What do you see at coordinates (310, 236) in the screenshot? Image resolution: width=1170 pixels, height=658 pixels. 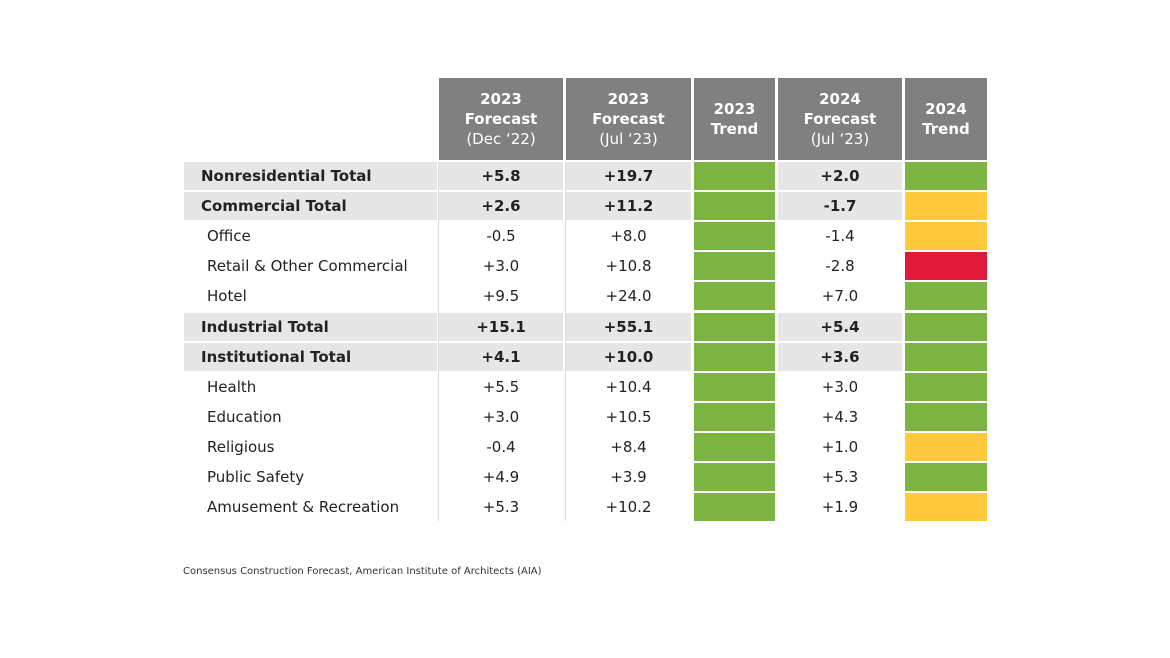 I see `row-label: Office` at bounding box center [310, 236].